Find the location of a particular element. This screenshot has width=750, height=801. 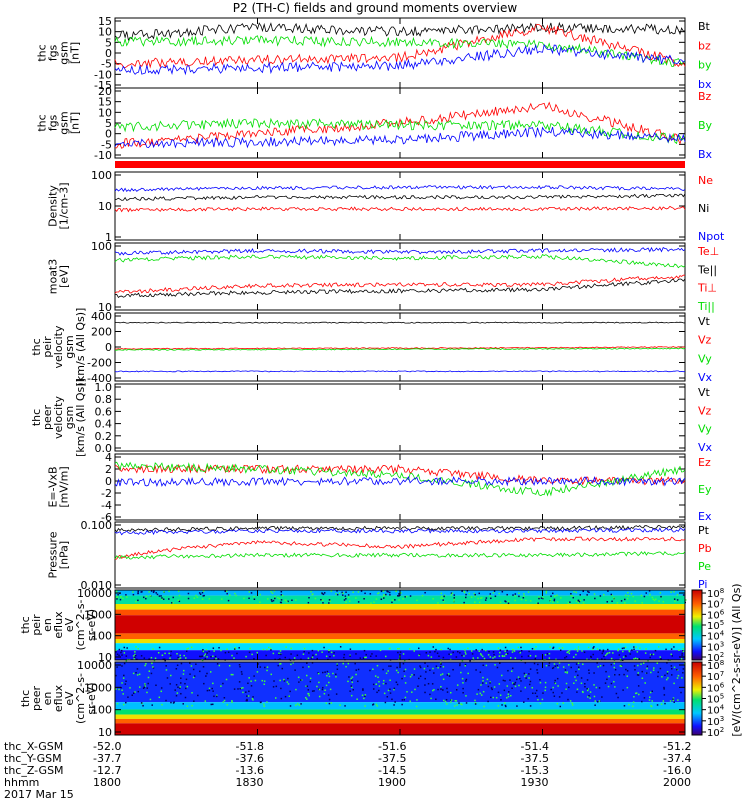

y-axis-label: velocity is located at coordinates (58, 346).